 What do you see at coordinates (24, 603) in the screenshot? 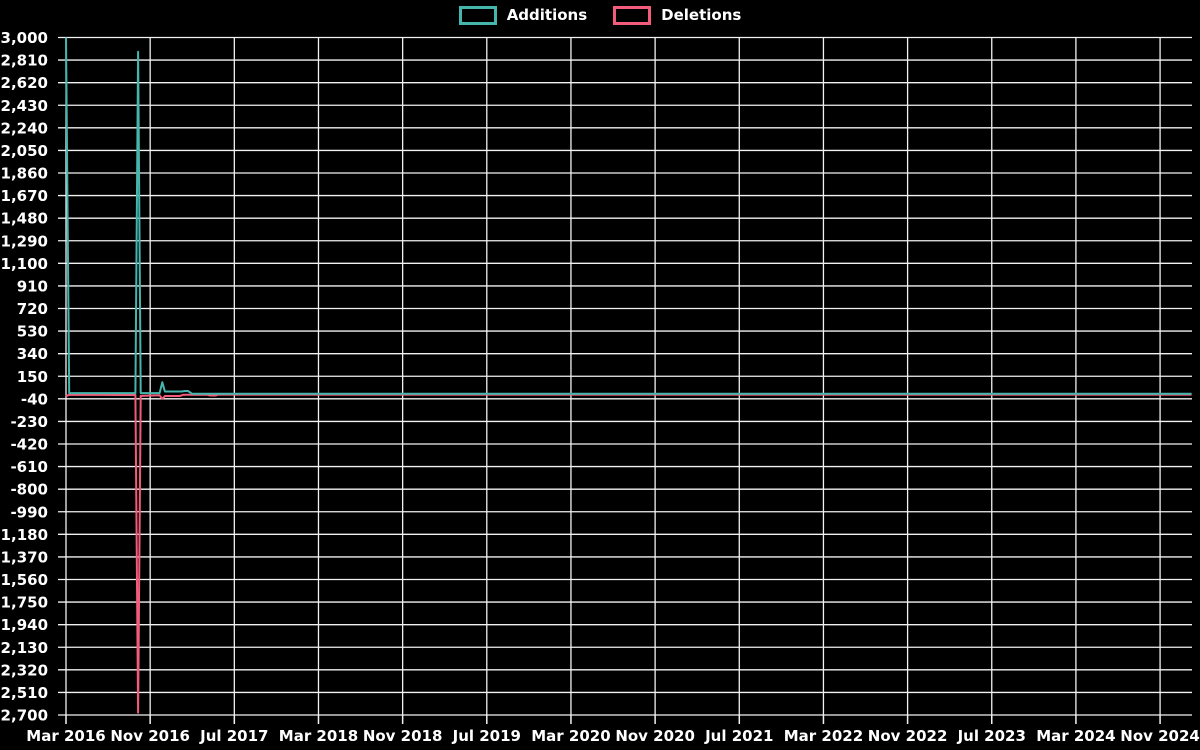
I see `y-axis-tick-label: -1,750` at bounding box center [24, 603].